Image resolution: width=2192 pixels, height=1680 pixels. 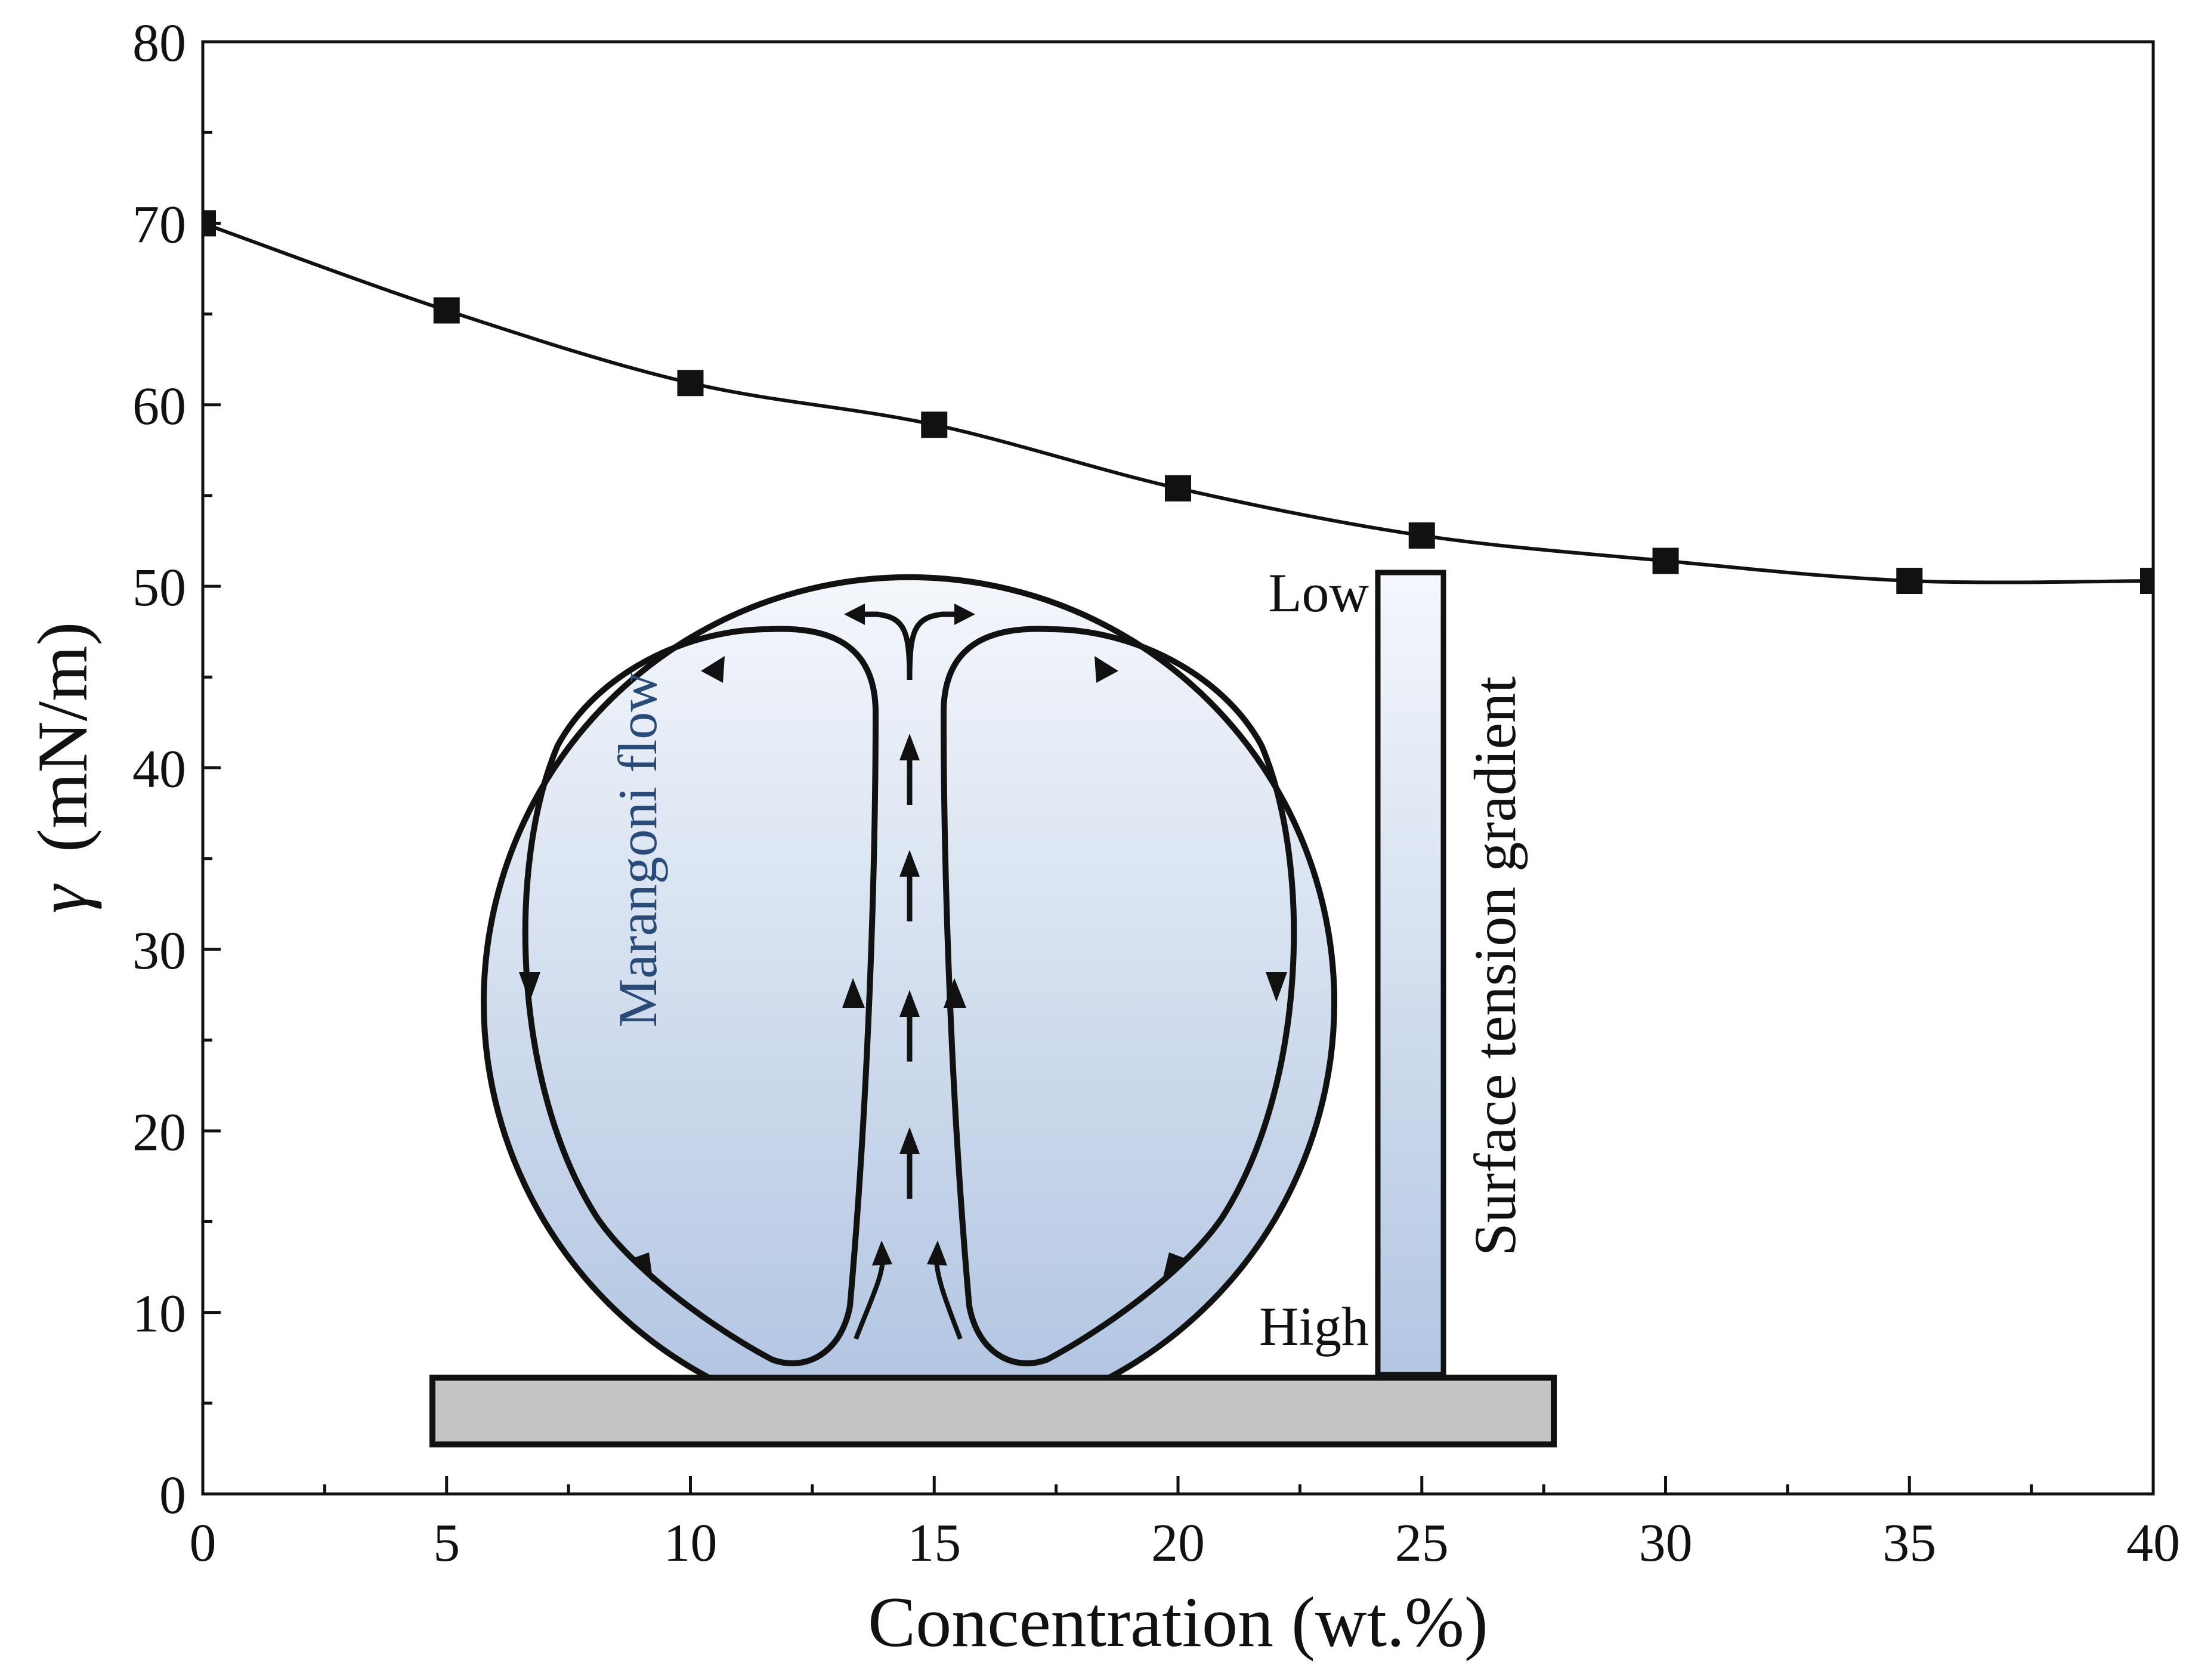 What do you see at coordinates (159, 224) in the screenshot?
I see `y-tick-label: 70` at bounding box center [159, 224].